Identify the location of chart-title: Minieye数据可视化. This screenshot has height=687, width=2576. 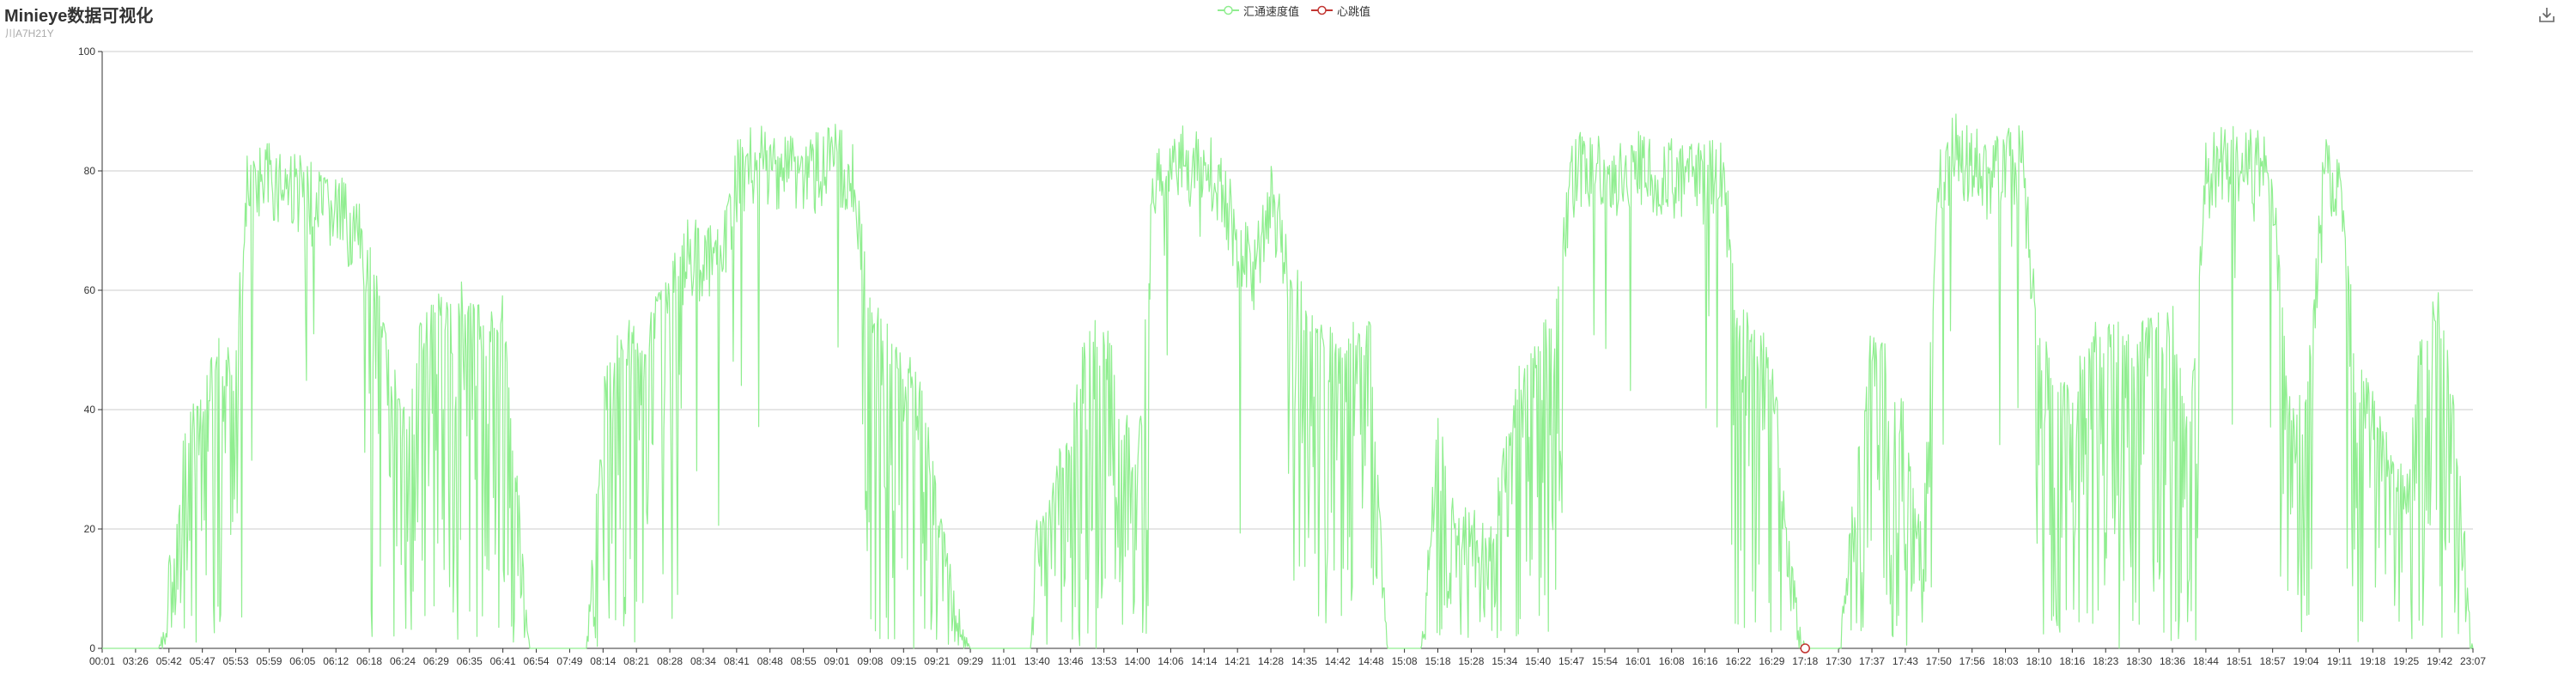
(79, 16).